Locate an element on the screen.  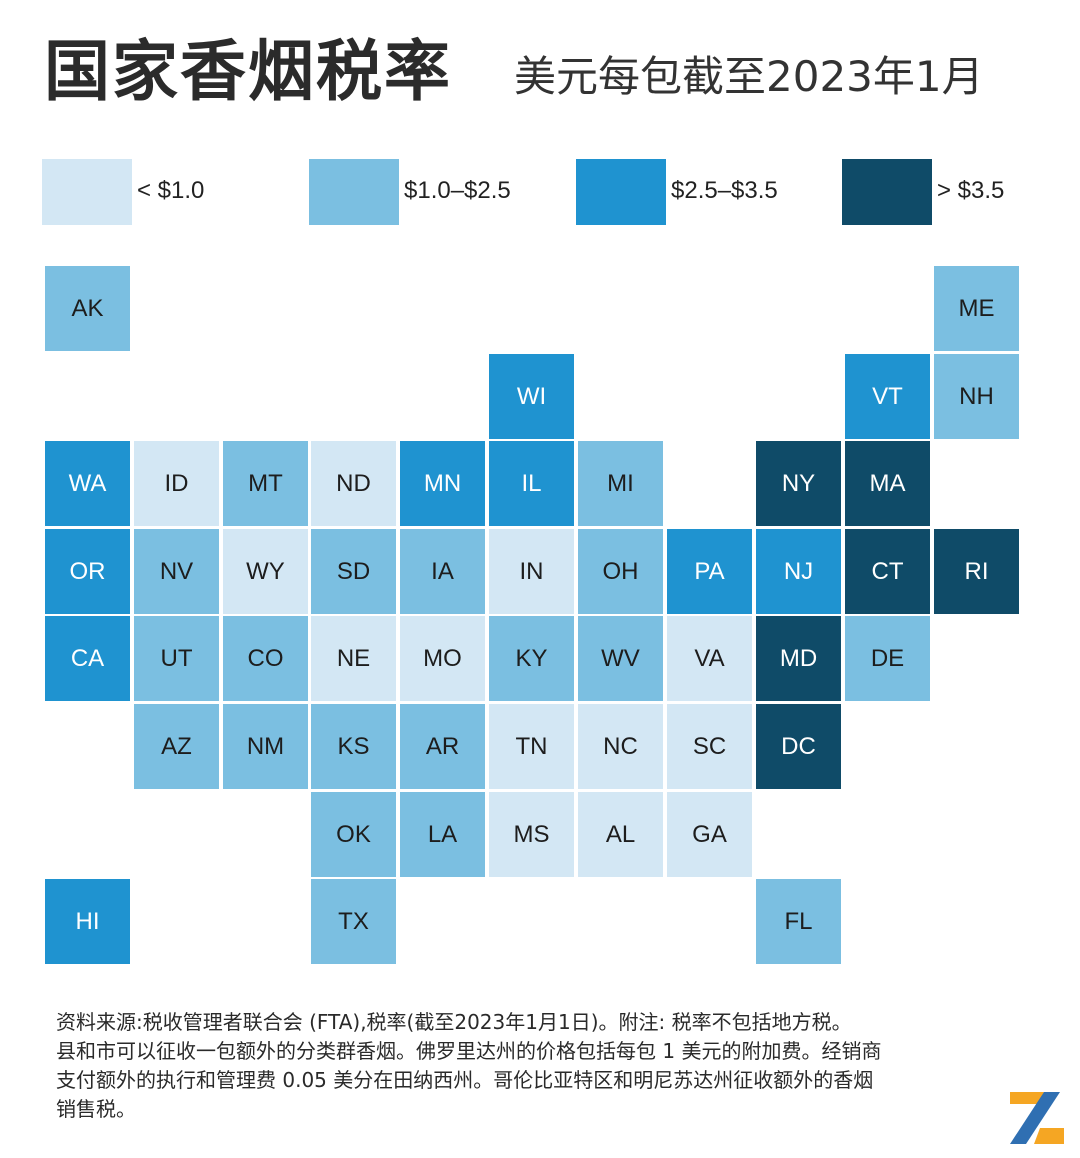
state-tile-or: OR is located at coordinates (87, 571).